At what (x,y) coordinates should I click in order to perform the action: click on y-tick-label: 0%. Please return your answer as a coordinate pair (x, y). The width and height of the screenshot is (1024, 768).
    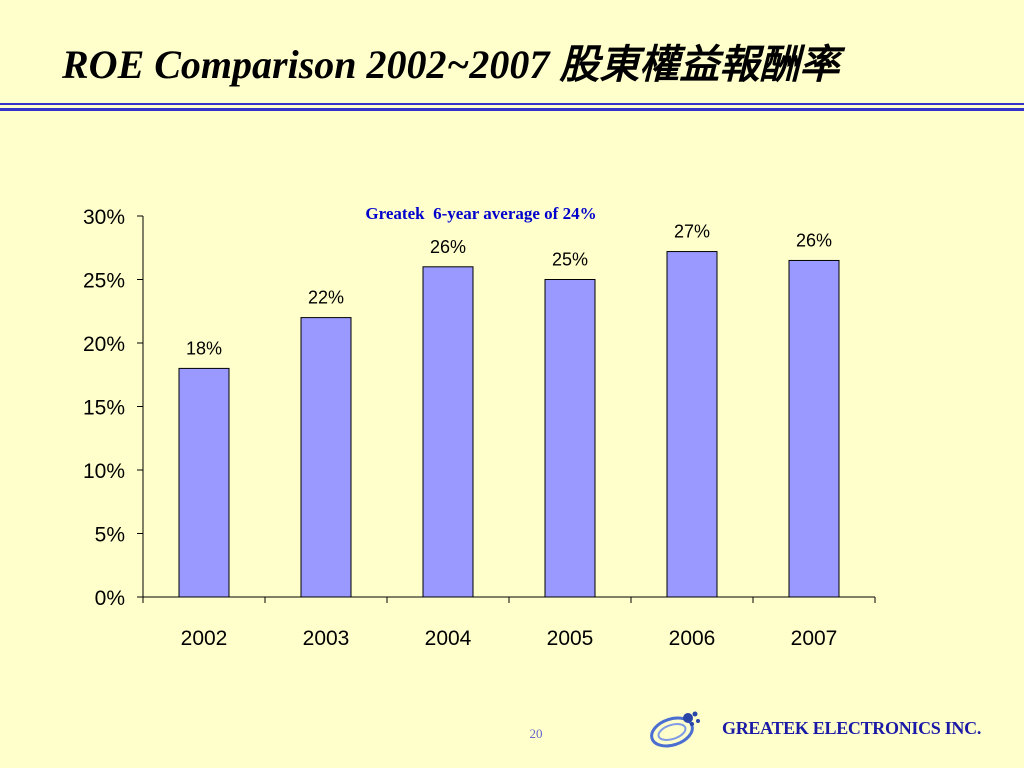
    Looking at the image, I should click on (110, 598).